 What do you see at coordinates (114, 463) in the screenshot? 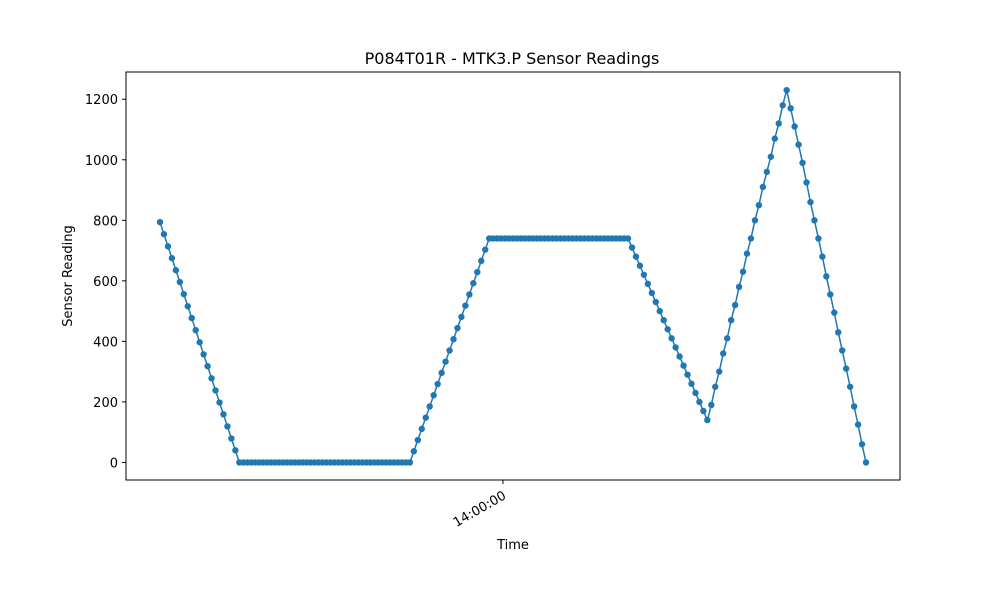
I see `y-tick-label: 0` at bounding box center [114, 463].